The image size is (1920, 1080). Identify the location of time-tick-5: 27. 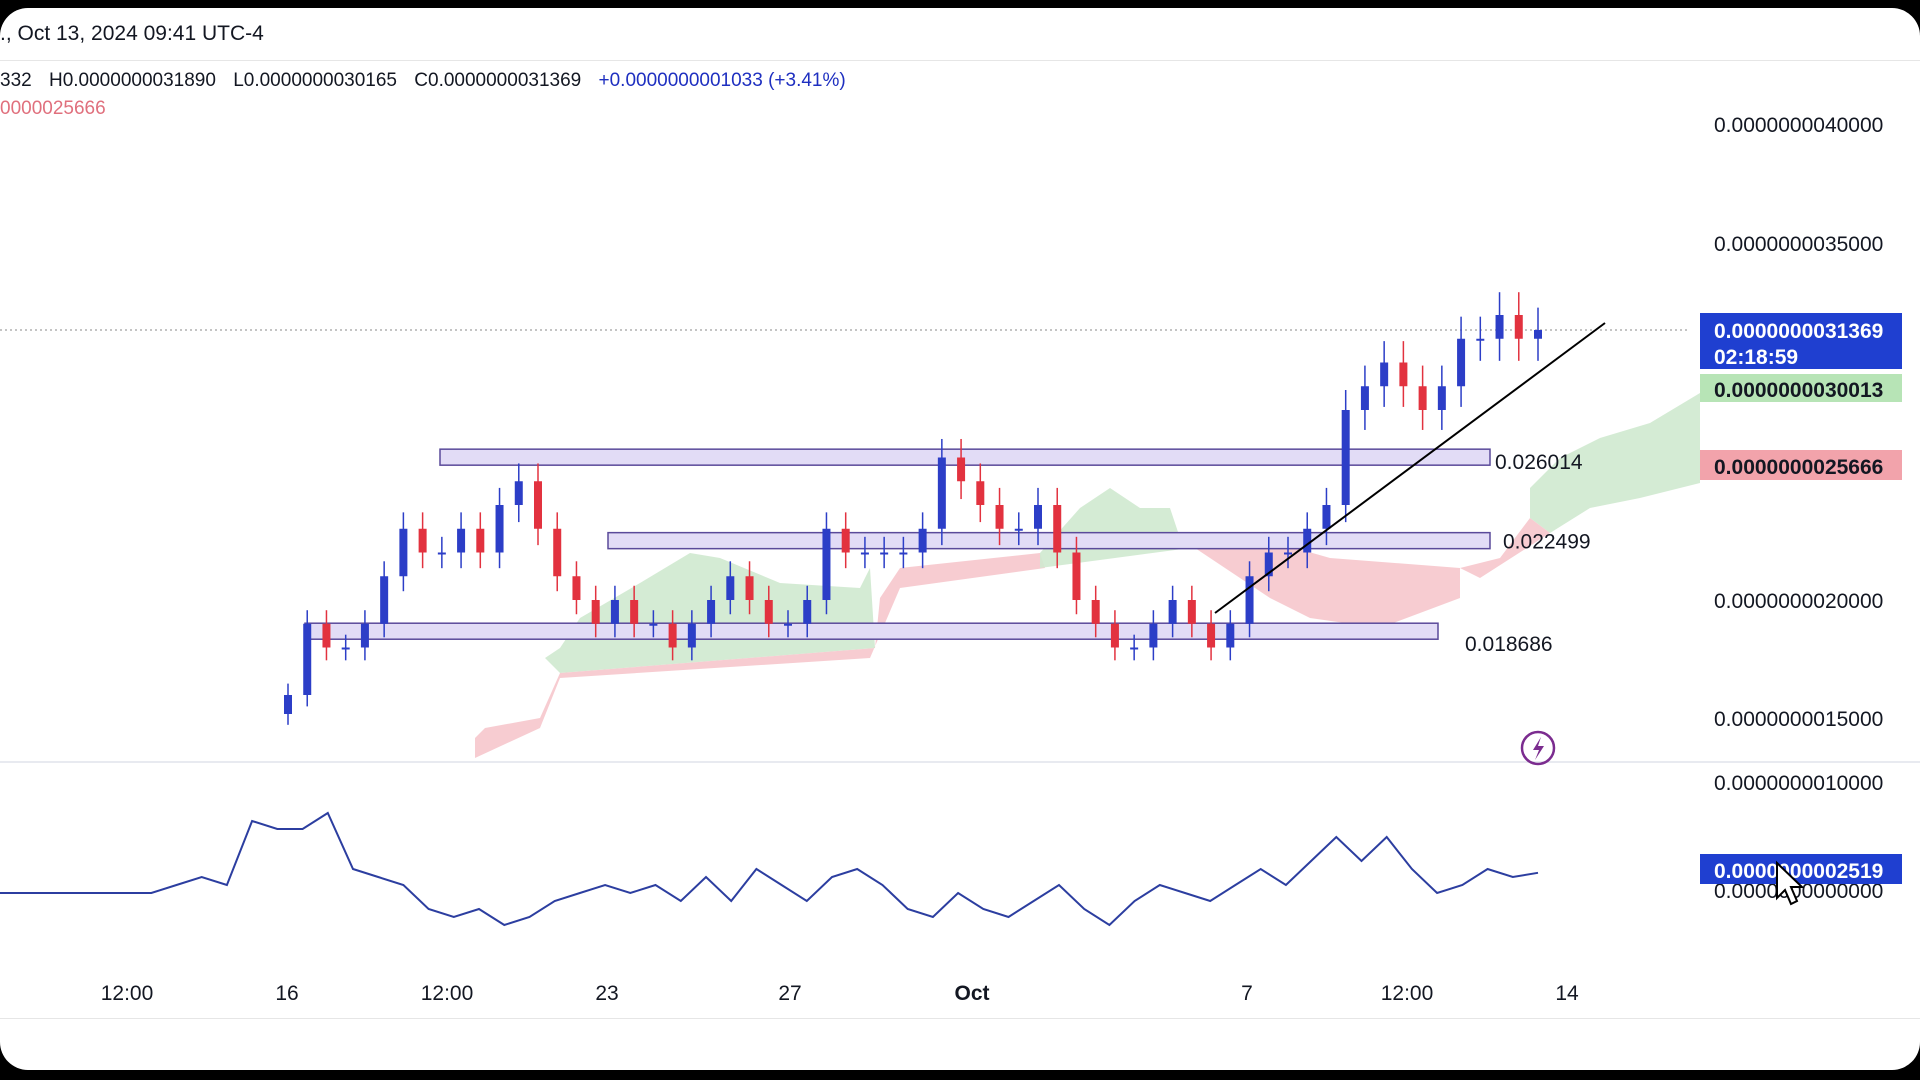
(789, 993).